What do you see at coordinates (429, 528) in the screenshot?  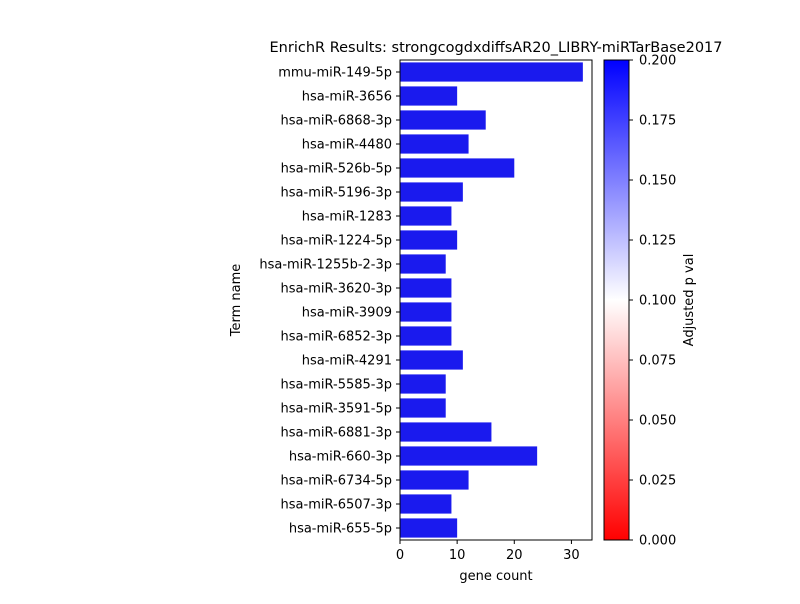 I see `bar-hsa-miR-655-5p` at bounding box center [429, 528].